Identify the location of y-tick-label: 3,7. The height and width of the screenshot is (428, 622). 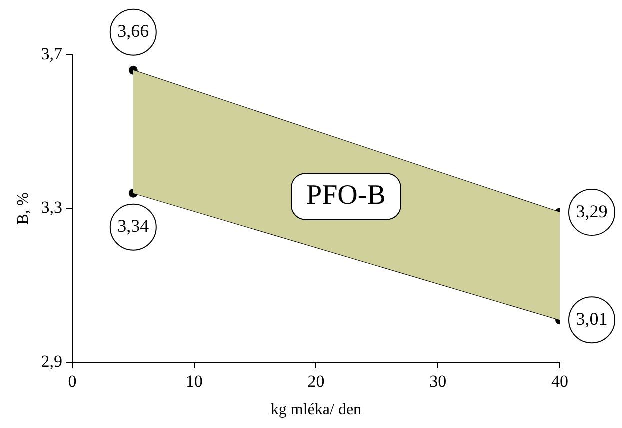
(52, 54).